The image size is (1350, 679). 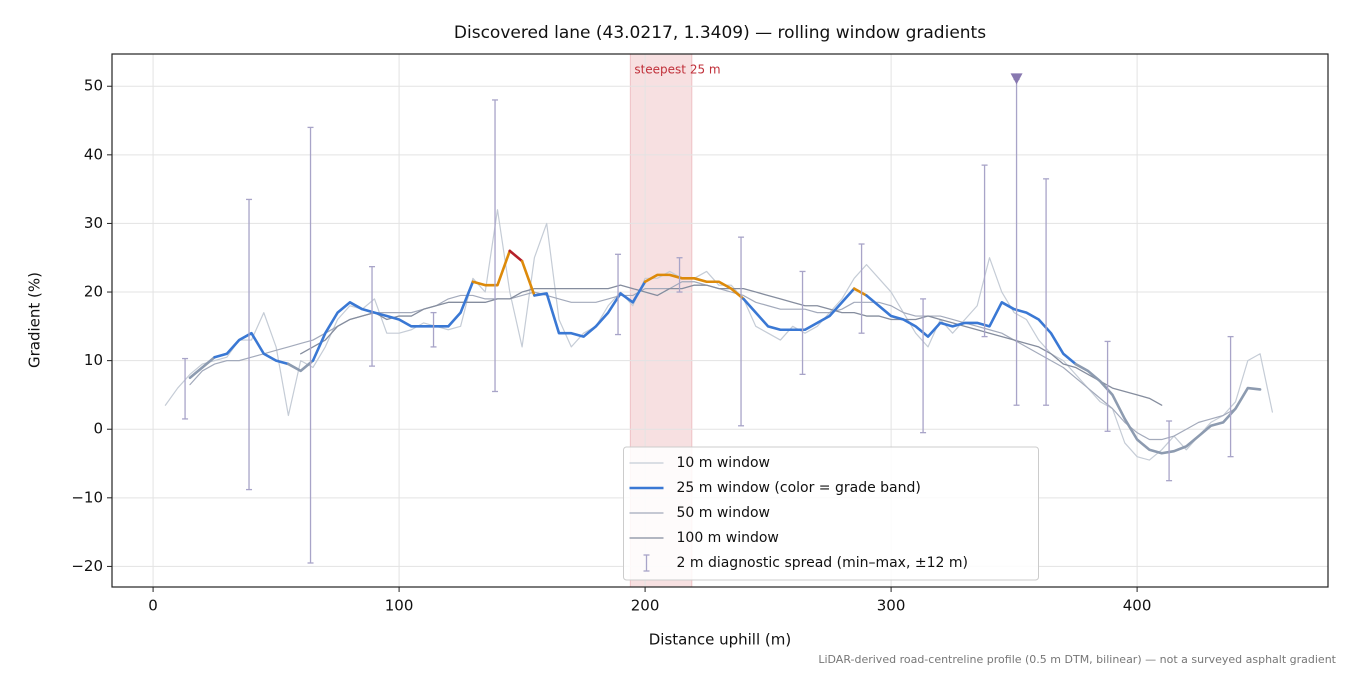 What do you see at coordinates (87, 566) in the screenshot?
I see `y-tick-label: −20` at bounding box center [87, 566].